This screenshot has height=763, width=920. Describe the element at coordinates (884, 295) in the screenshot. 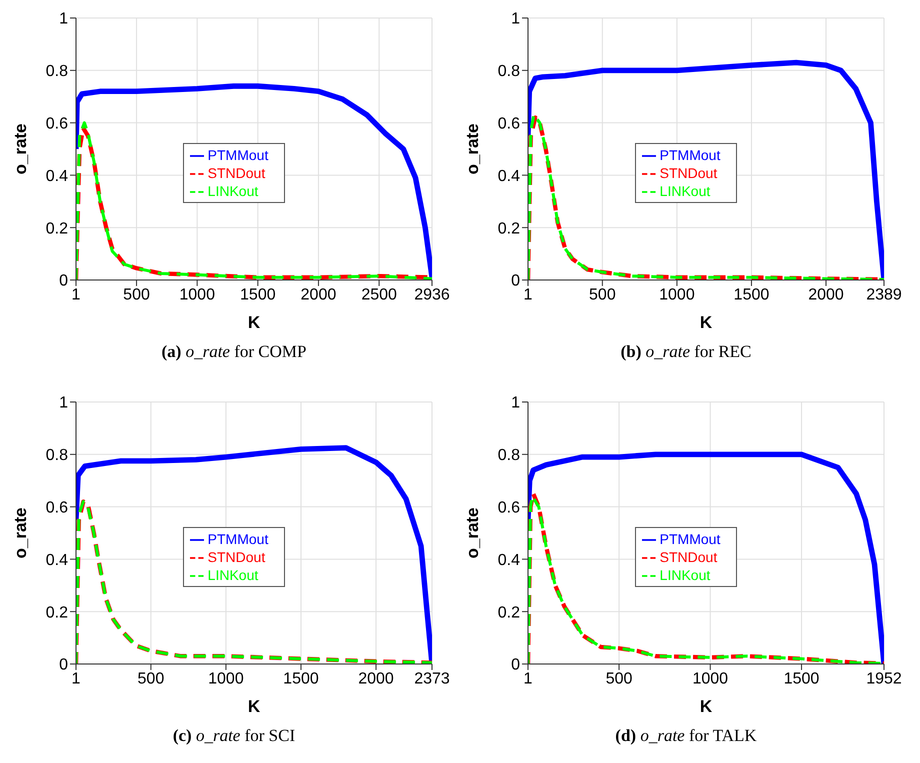

I see `x-tick-label: 2389` at that location.